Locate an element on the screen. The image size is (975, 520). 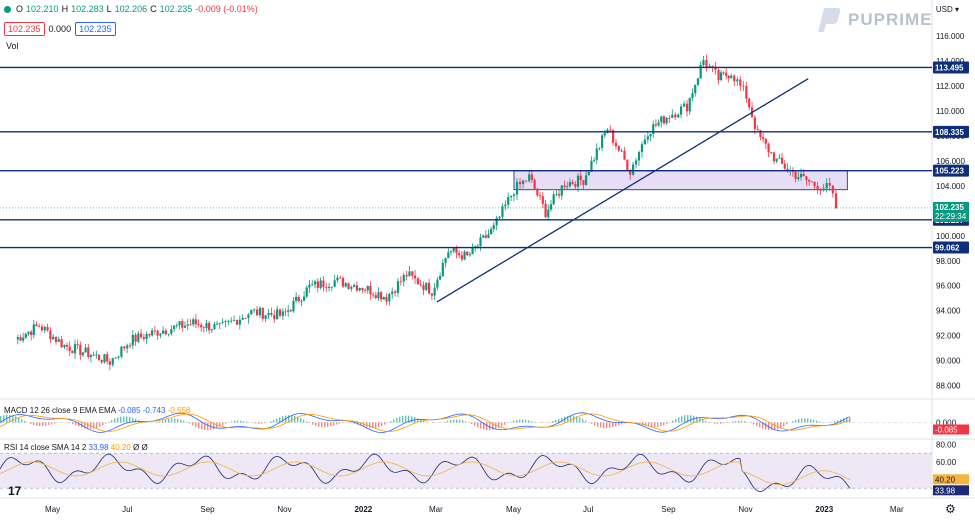
time-axis-label: Mar is located at coordinates (897, 509).